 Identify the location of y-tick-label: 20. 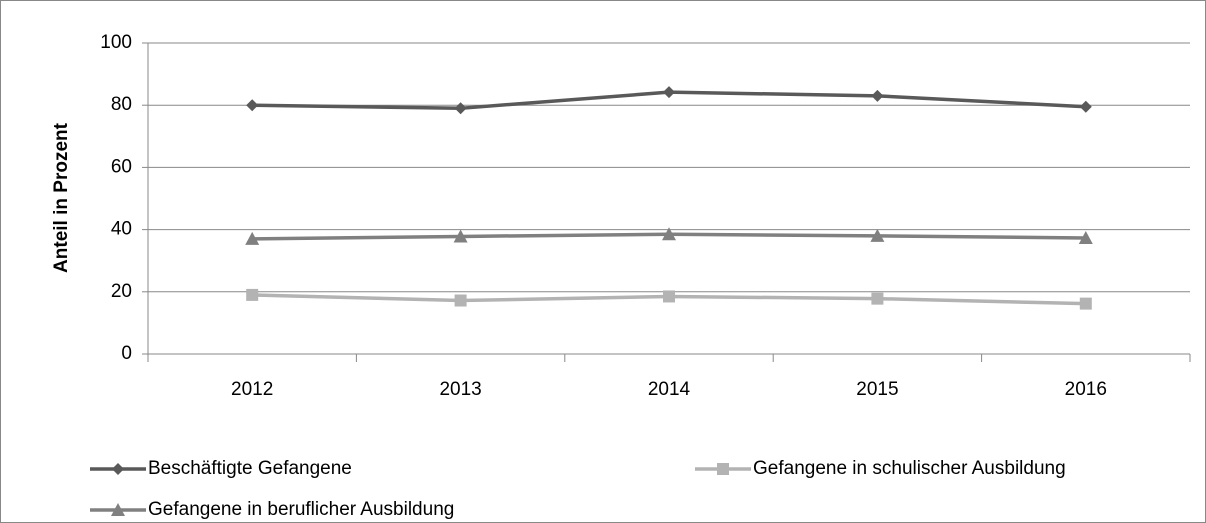
(121, 291).